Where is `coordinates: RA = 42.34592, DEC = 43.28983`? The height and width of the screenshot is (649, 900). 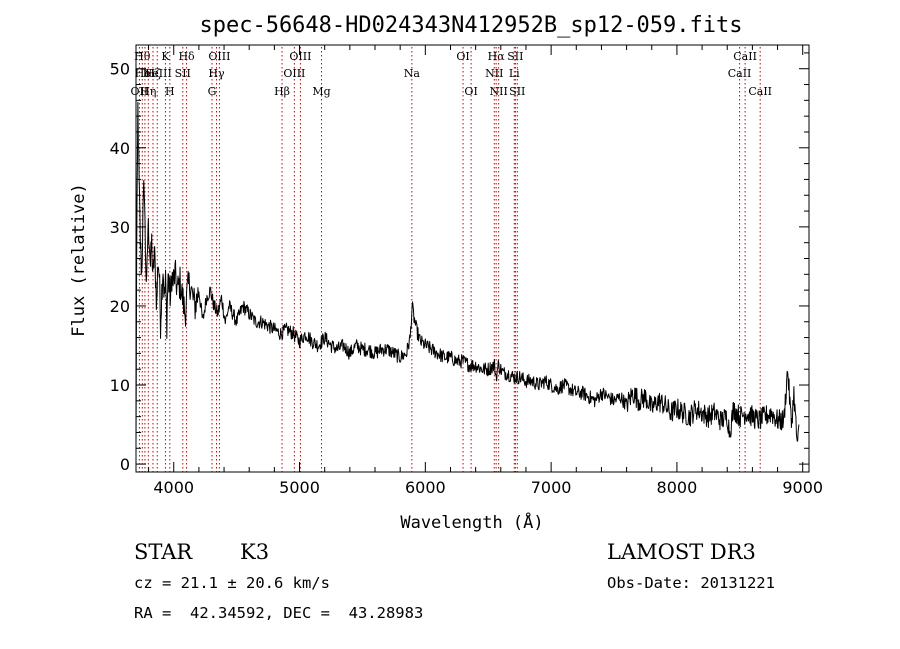
coordinates: RA = 42.34592, DEC = 43.28983 is located at coordinates (279, 613).